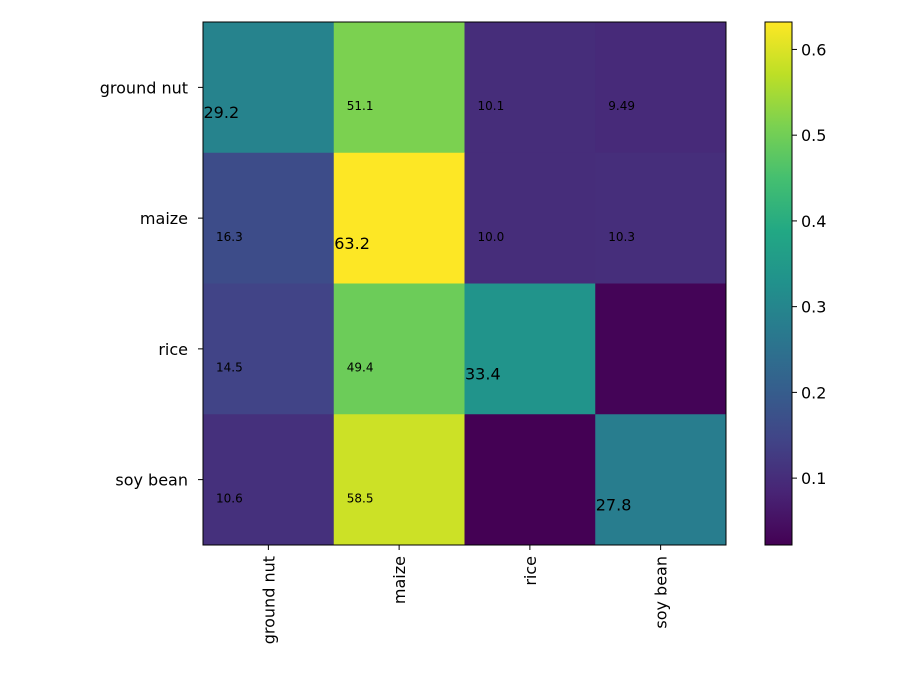 This screenshot has height=689, width=897. I want to click on colorbar-ticks: 0.1 0.2 0.3 0.4 0.5 0.6, so click(809, 264).